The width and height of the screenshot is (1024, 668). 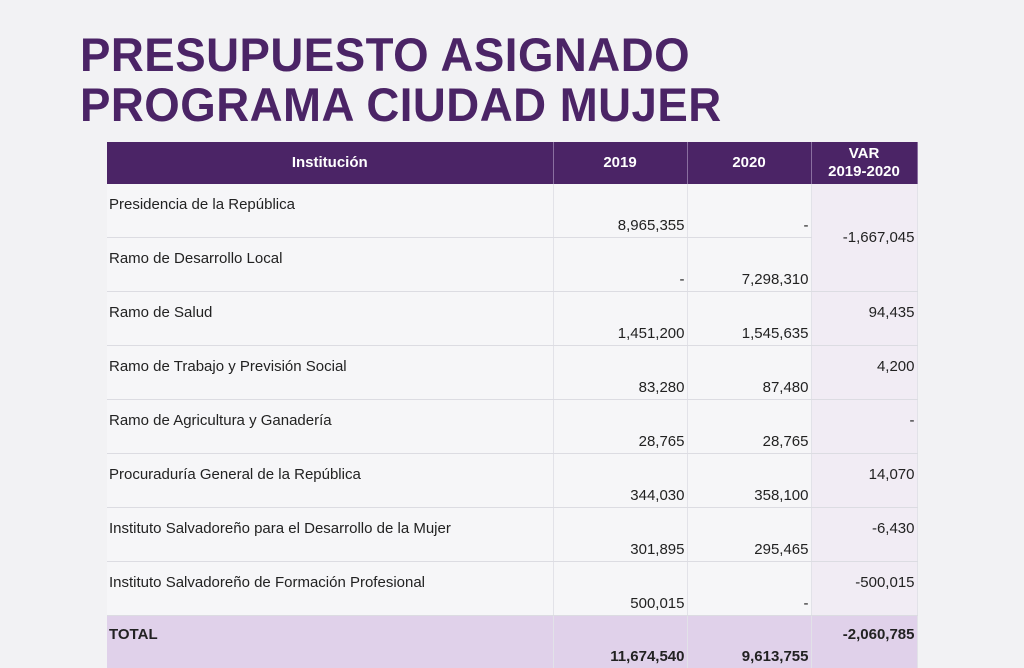 I want to click on total-label: TOTAL, so click(x=330, y=642).